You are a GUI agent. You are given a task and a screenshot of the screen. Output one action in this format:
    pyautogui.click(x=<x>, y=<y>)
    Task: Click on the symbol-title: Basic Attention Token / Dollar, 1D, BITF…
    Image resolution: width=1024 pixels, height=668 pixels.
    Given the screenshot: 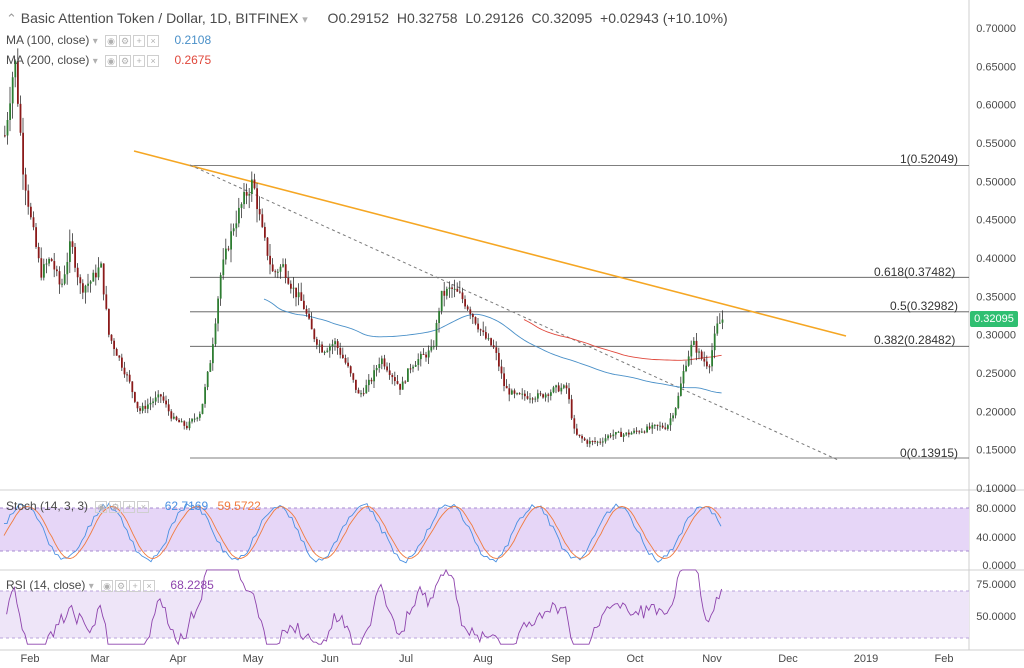 What is the action you would take?
    pyautogui.click(x=159, y=18)
    